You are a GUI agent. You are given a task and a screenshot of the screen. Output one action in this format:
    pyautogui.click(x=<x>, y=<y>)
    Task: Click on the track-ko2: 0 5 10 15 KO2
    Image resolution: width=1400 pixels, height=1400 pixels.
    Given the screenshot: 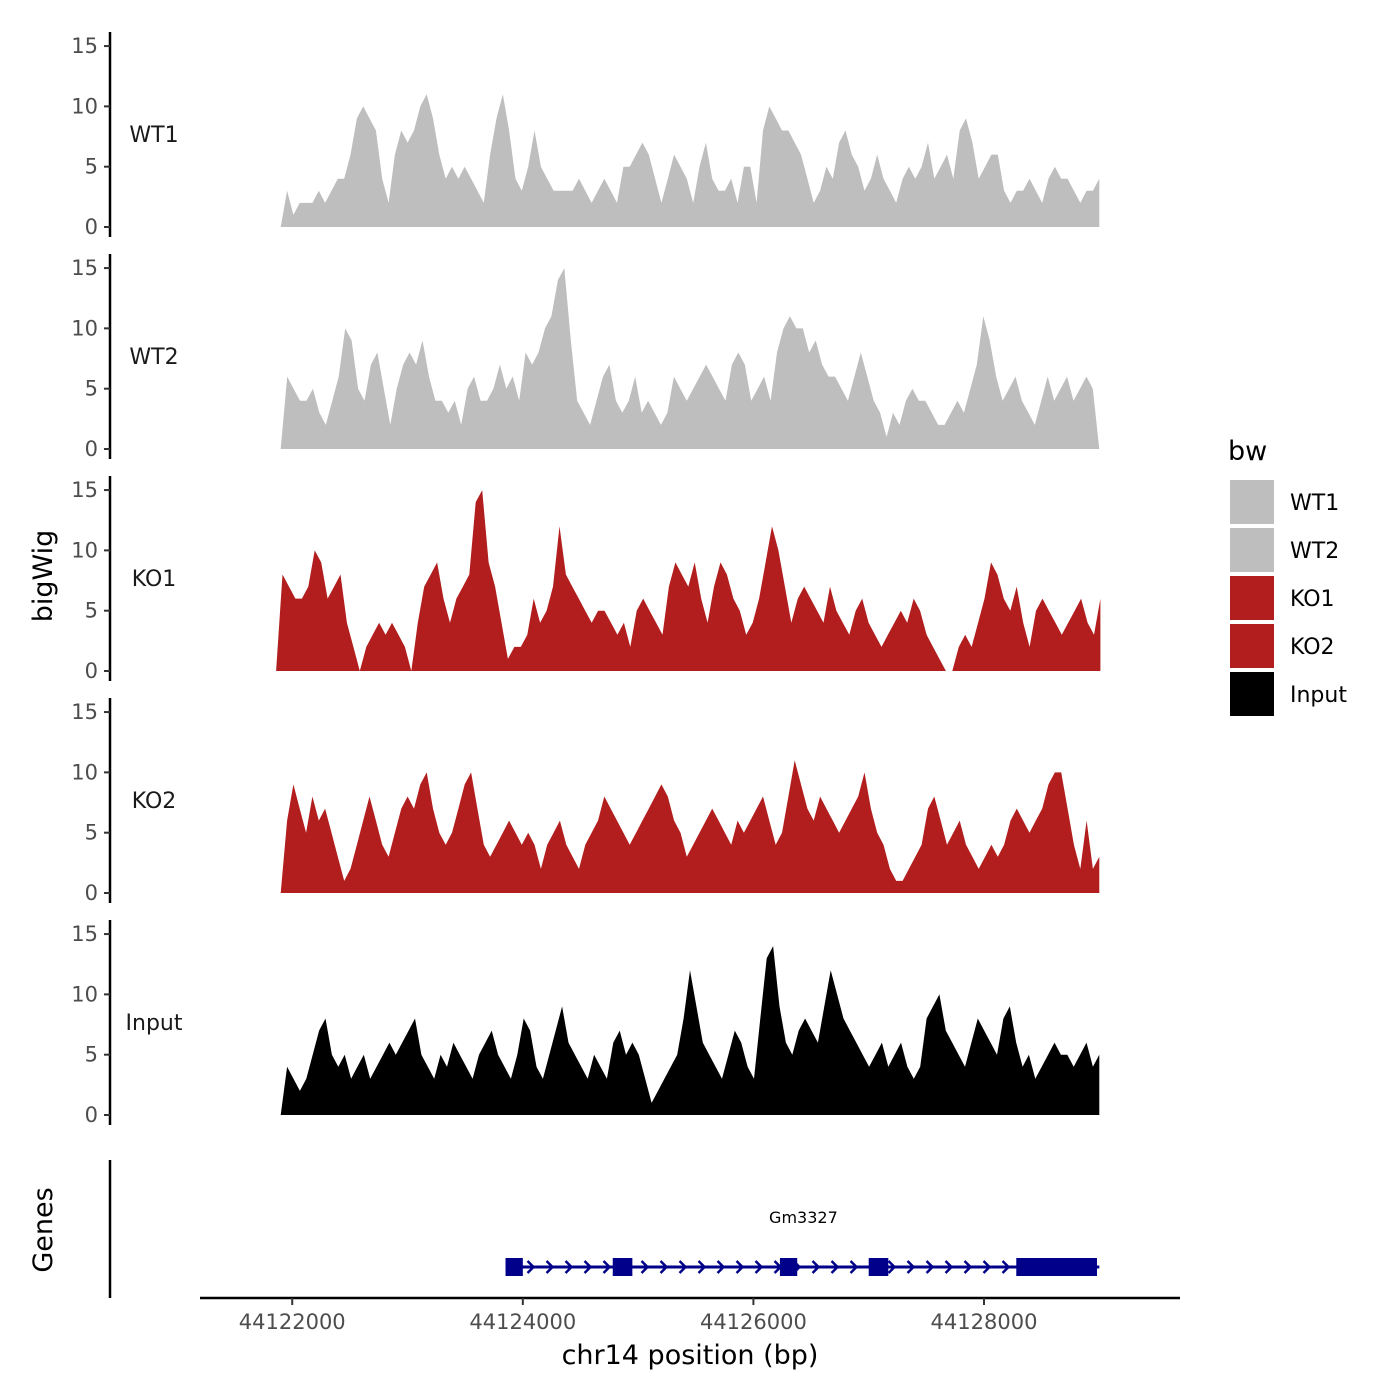 What is the action you would take?
    pyautogui.click(x=585, y=801)
    